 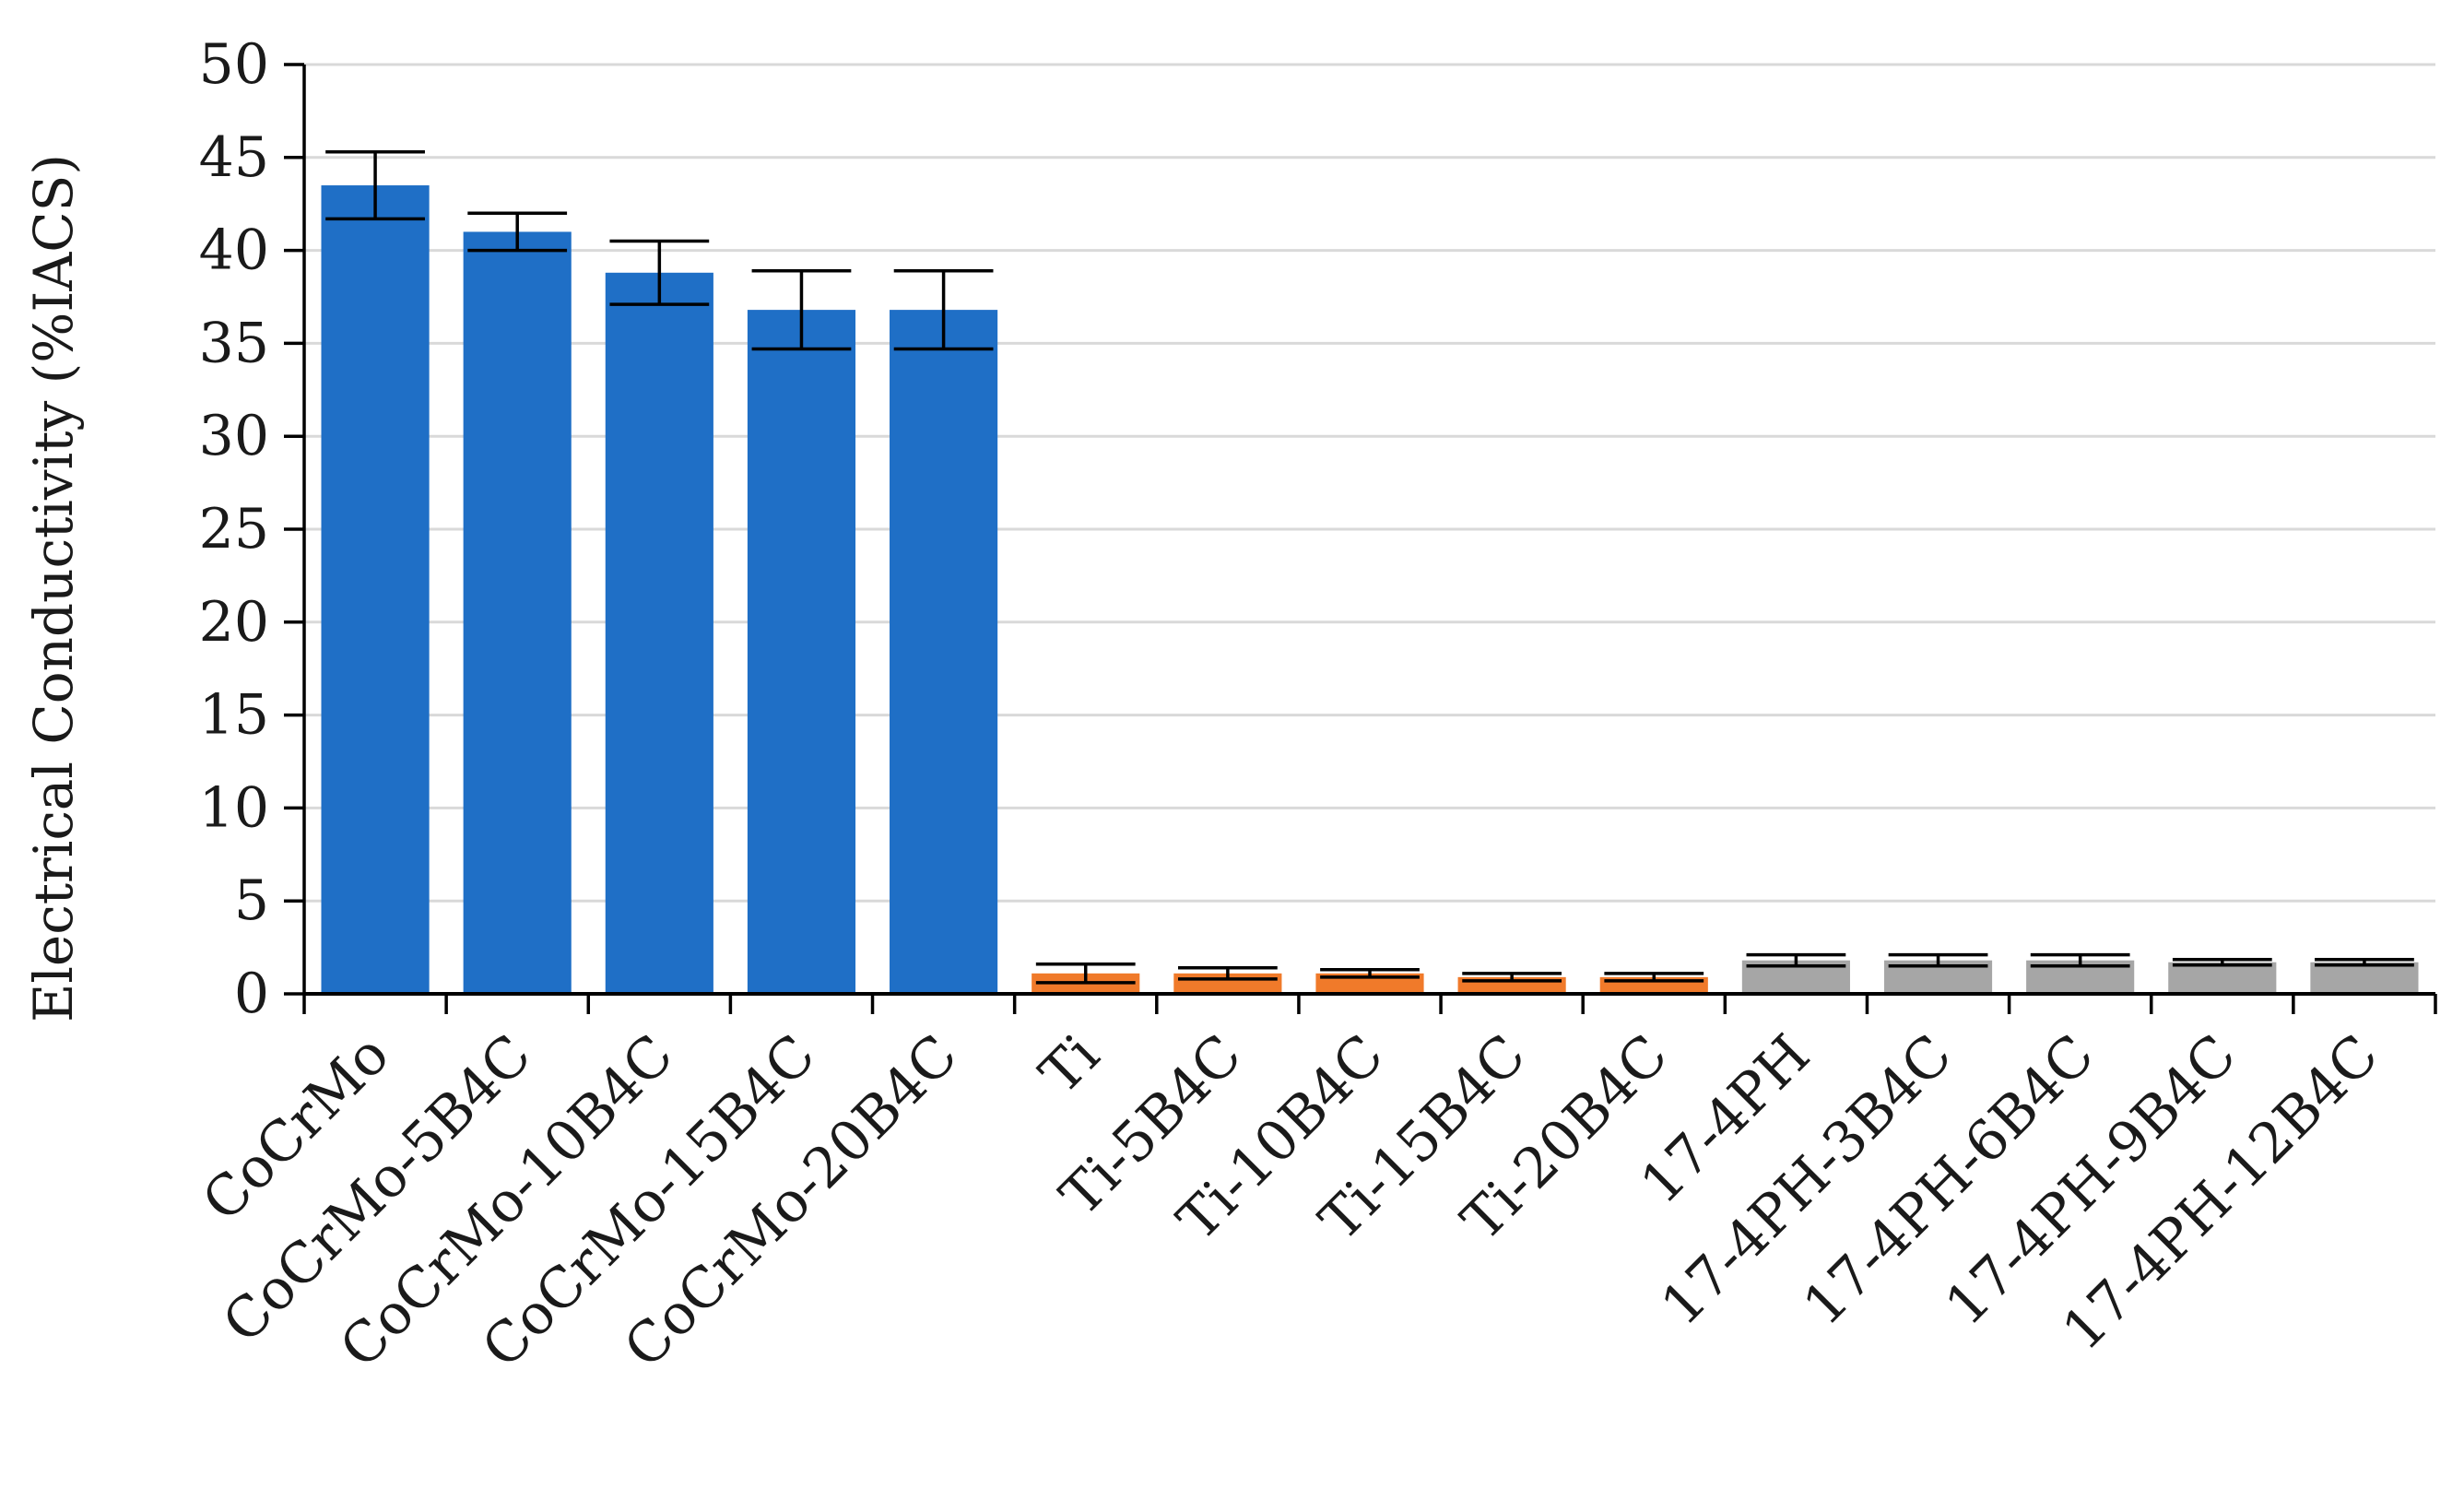 I want to click on error-bar-ti-15b4c, so click(x=1512, y=977).